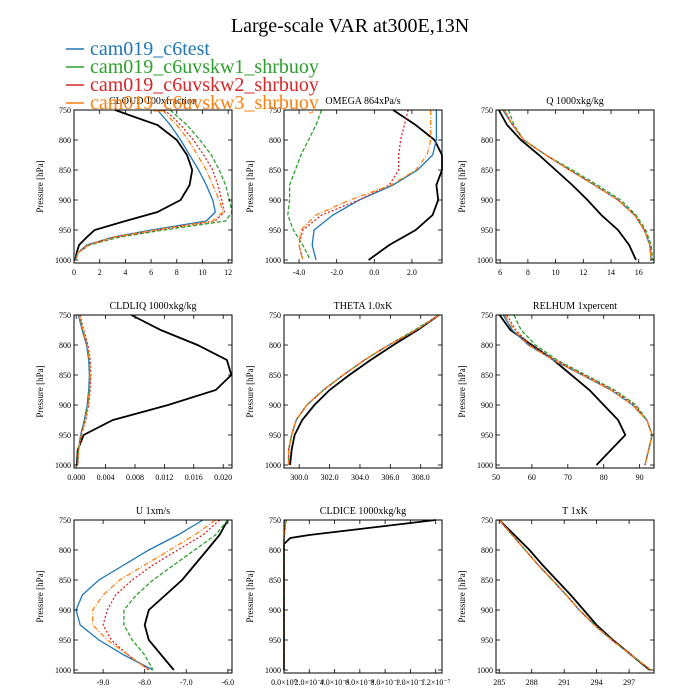 The width and height of the screenshot is (700, 700). I want to click on x-tick-label: 300.0, so click(299, 477).